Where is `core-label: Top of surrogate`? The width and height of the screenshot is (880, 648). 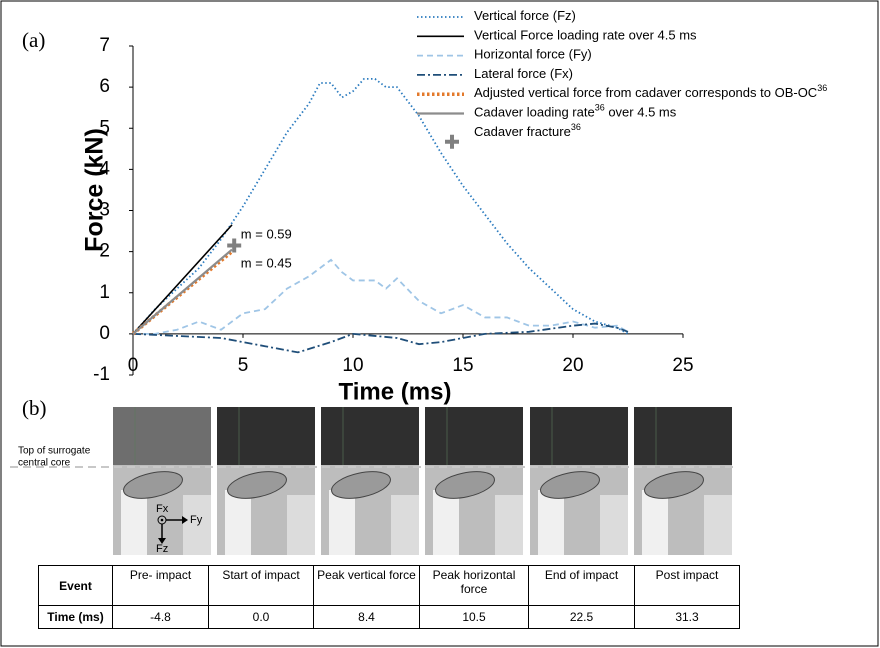
core-label: Top of surrogate is located at coordinates (54, 451).